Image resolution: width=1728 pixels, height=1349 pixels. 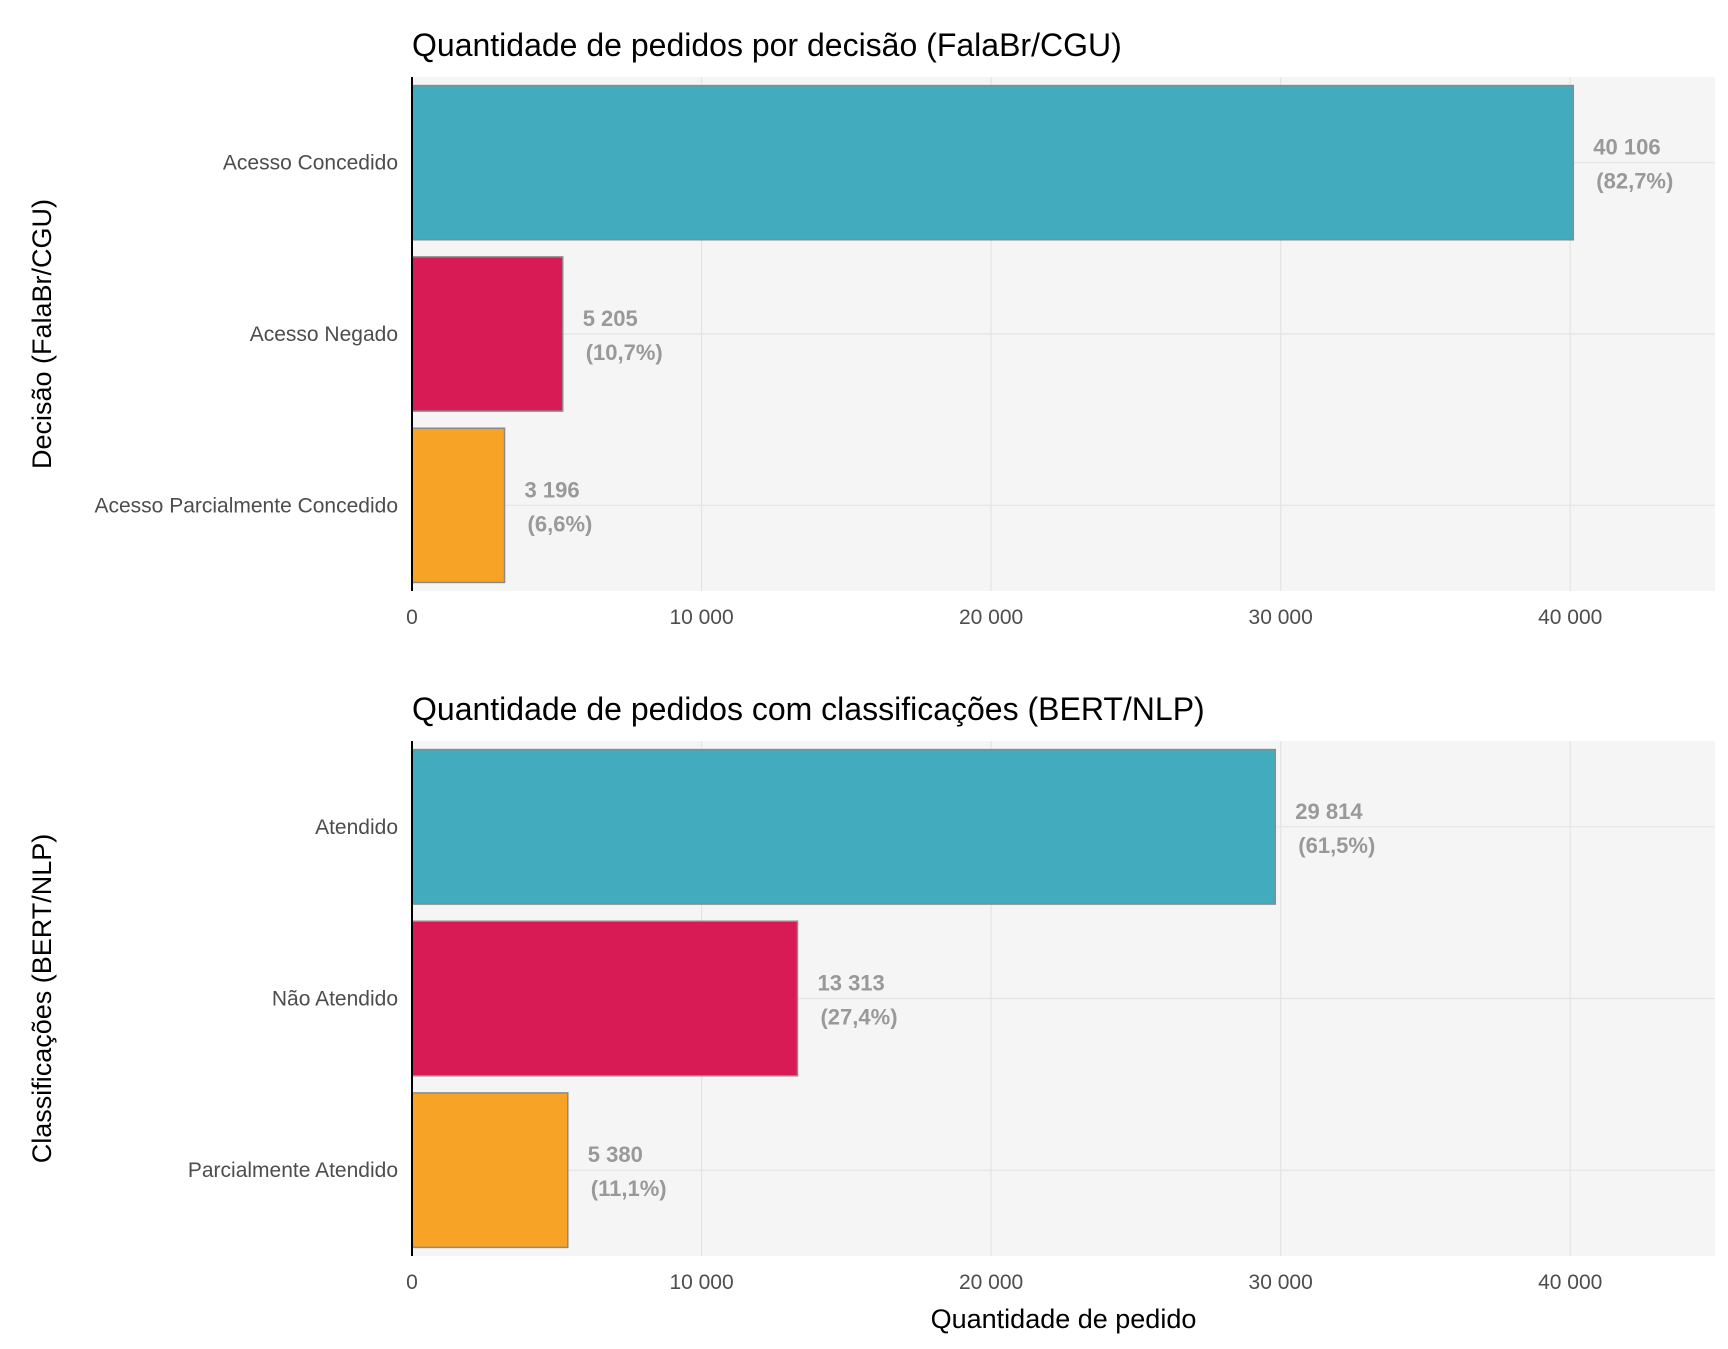 What do you see at coordinates (1336, 845) in the screenshot?
I see `bar-percent-label: (61,5%)` at bounding box center [1336, 845].